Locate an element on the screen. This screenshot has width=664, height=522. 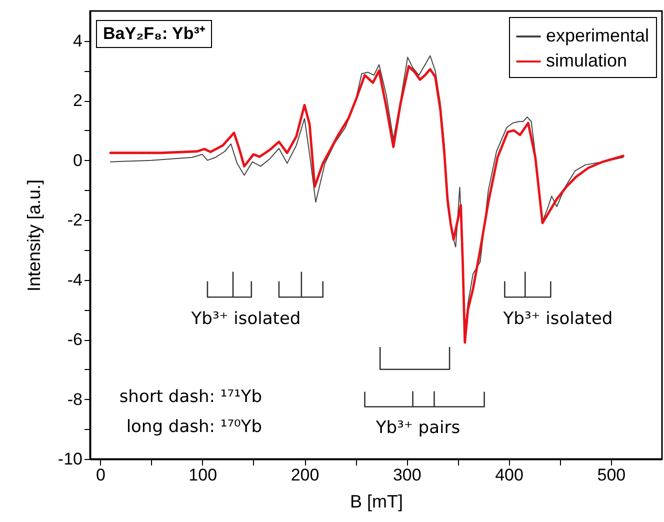
legend-label: experimental is located at coordinates (598, 36).